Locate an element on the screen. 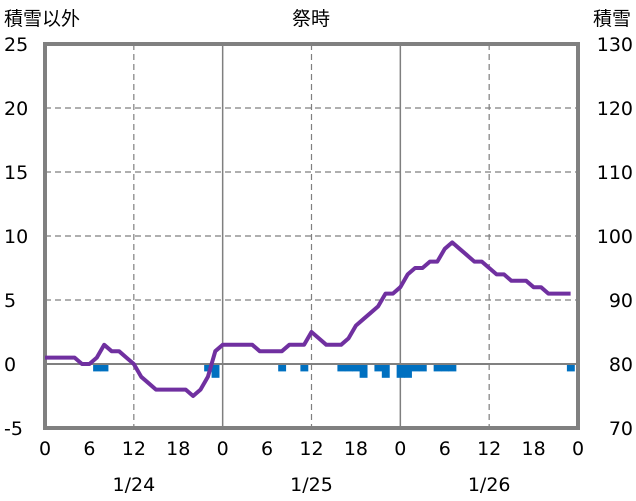  right-tick-label: 110 is located at coordinates (615, 173).